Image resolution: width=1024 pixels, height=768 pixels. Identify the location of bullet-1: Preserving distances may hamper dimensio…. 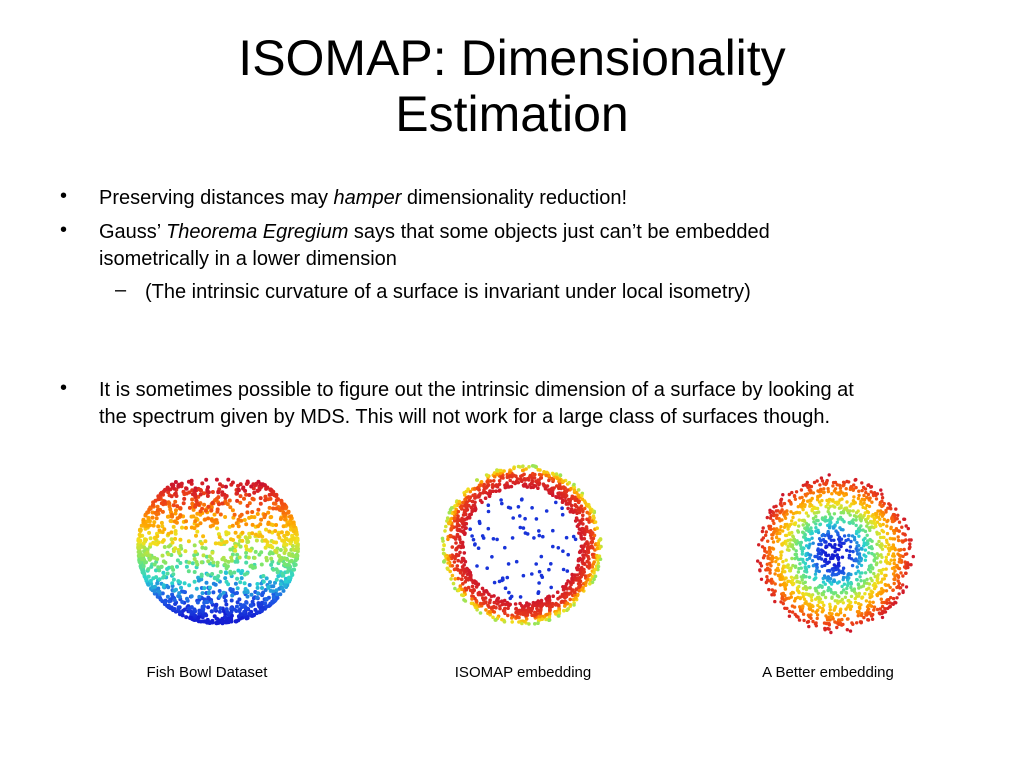
(539, 198).